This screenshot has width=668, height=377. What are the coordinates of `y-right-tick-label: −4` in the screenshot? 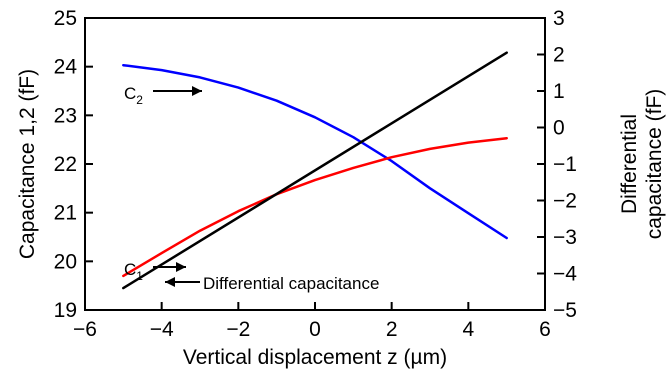 It's located at (565, 274).